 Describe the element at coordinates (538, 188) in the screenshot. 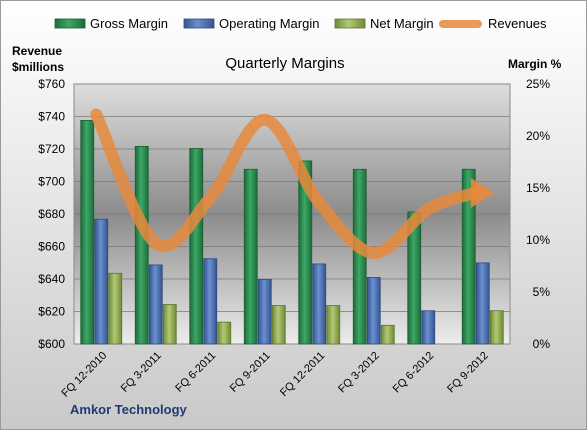

I see `right-tick-label: 15%` at that location.